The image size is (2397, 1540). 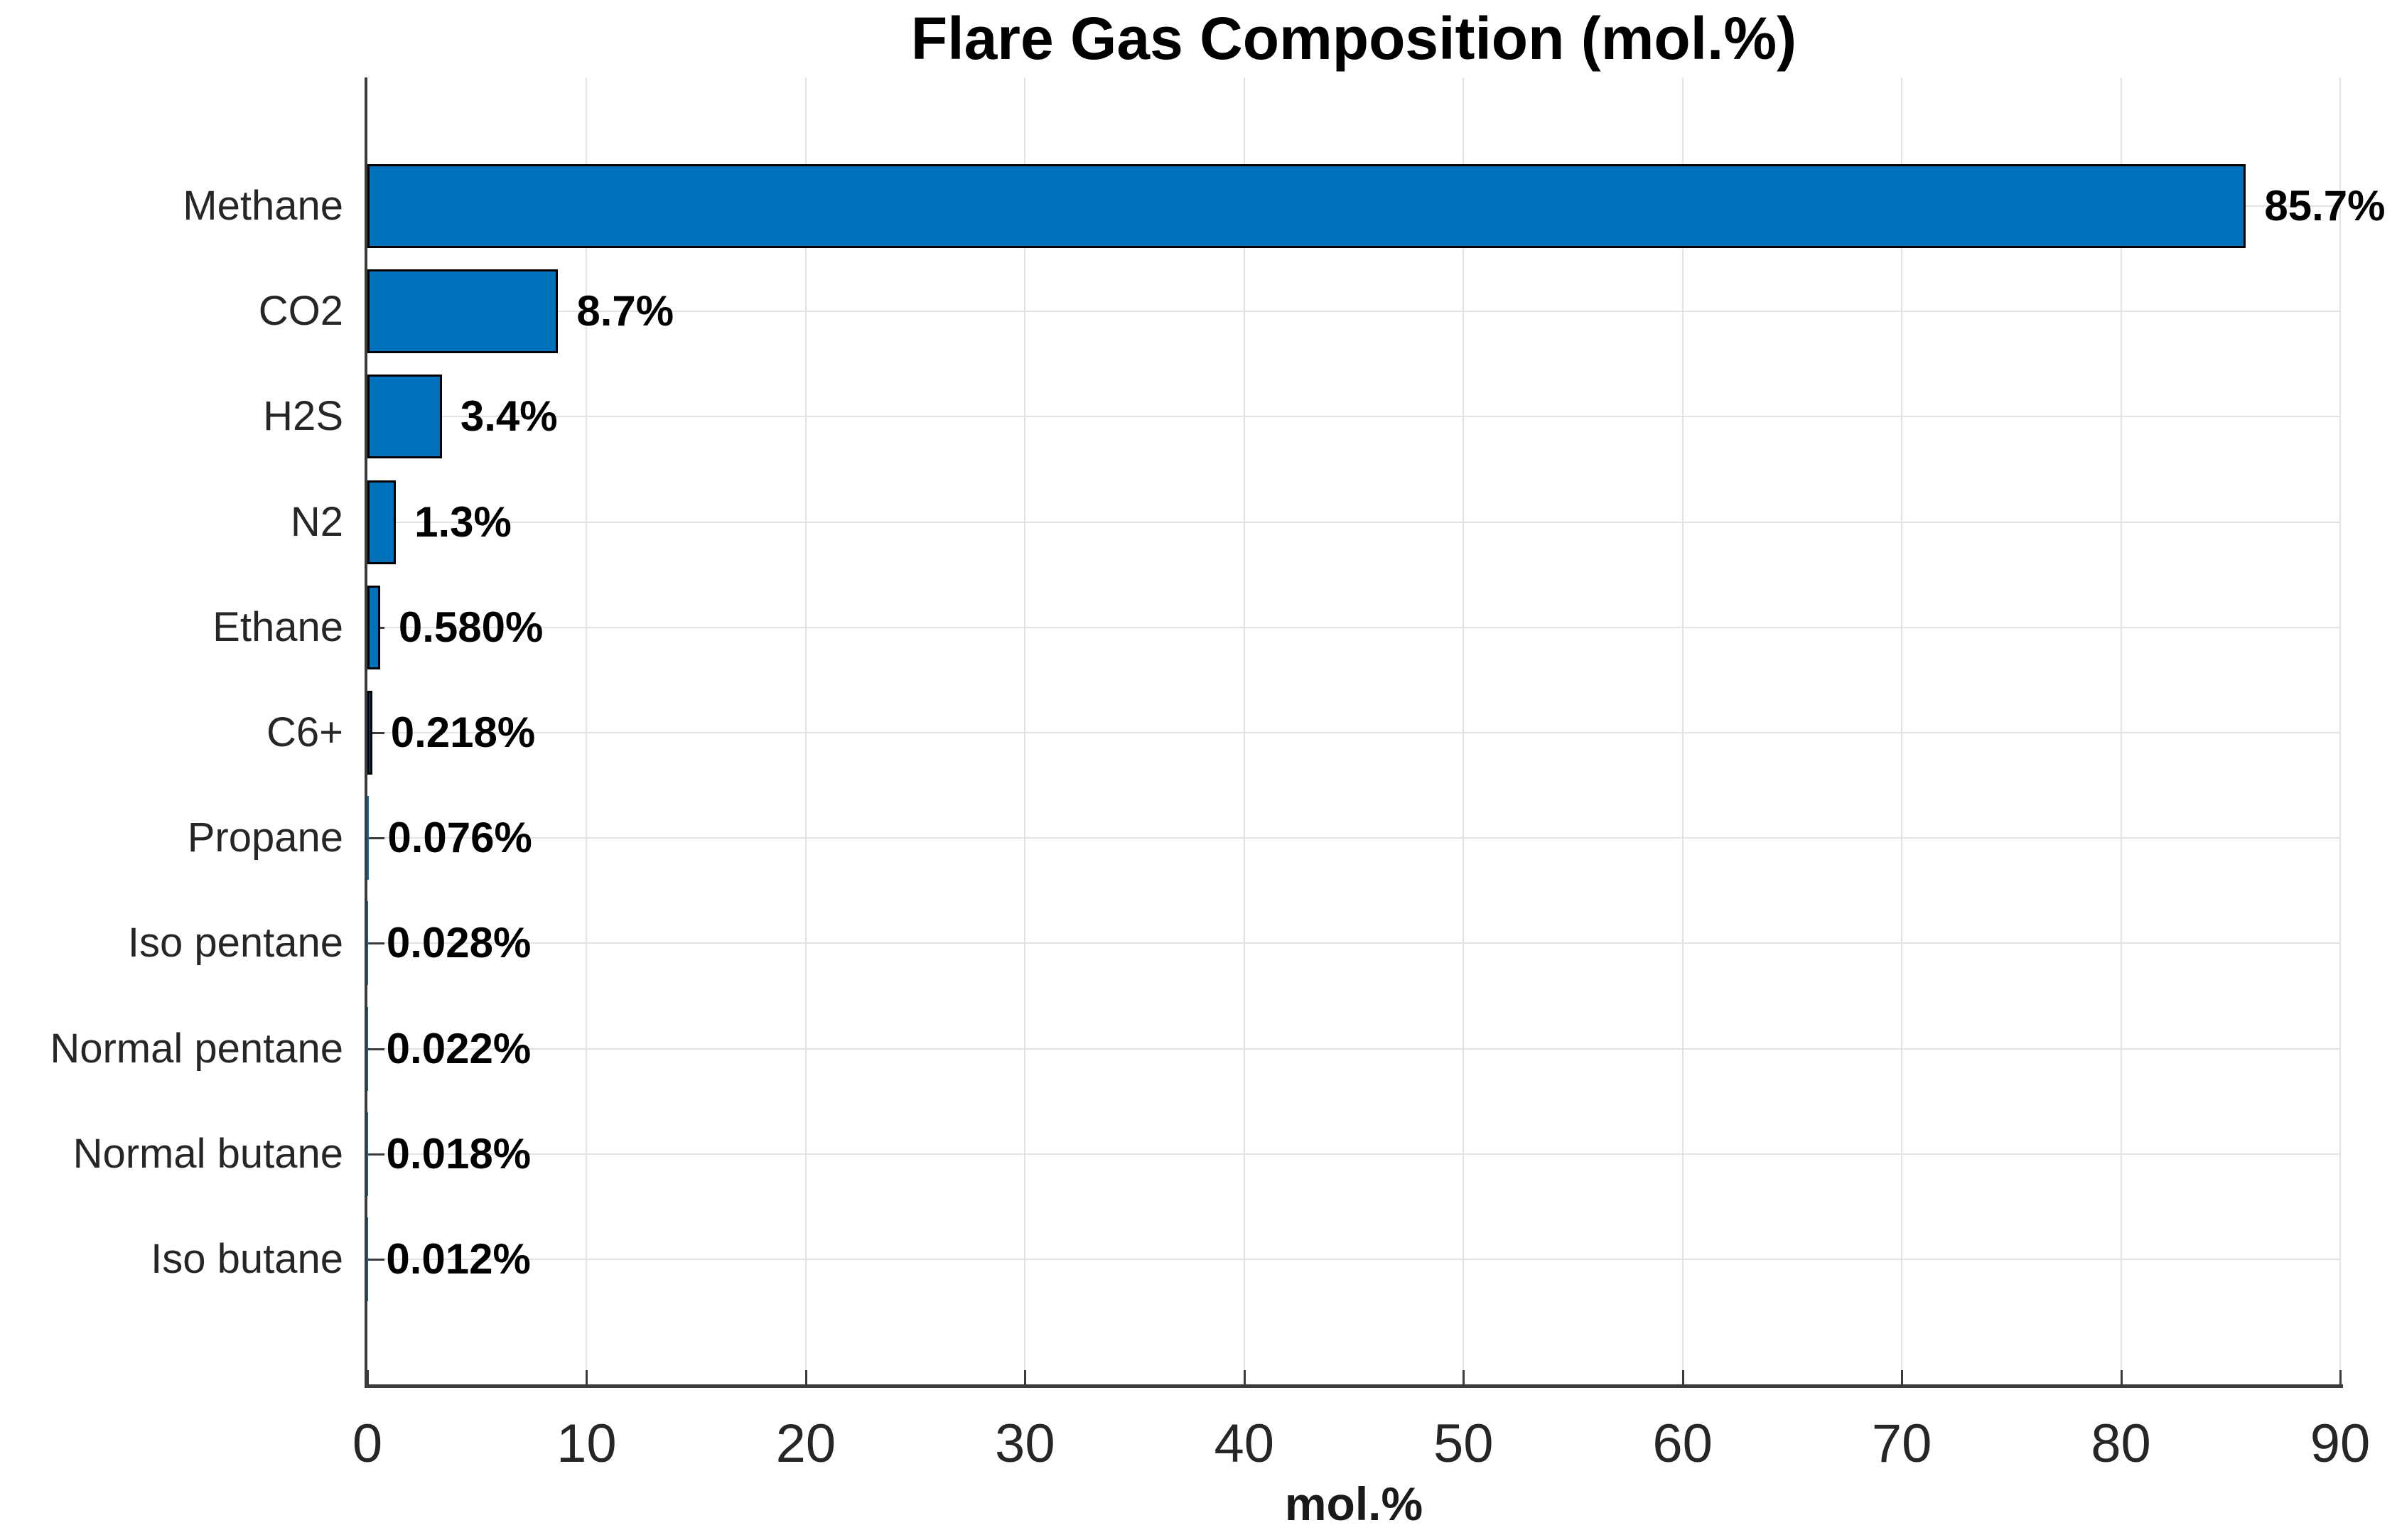 I want to click on x-tick-label: 20, so click(x=805, y=1444).